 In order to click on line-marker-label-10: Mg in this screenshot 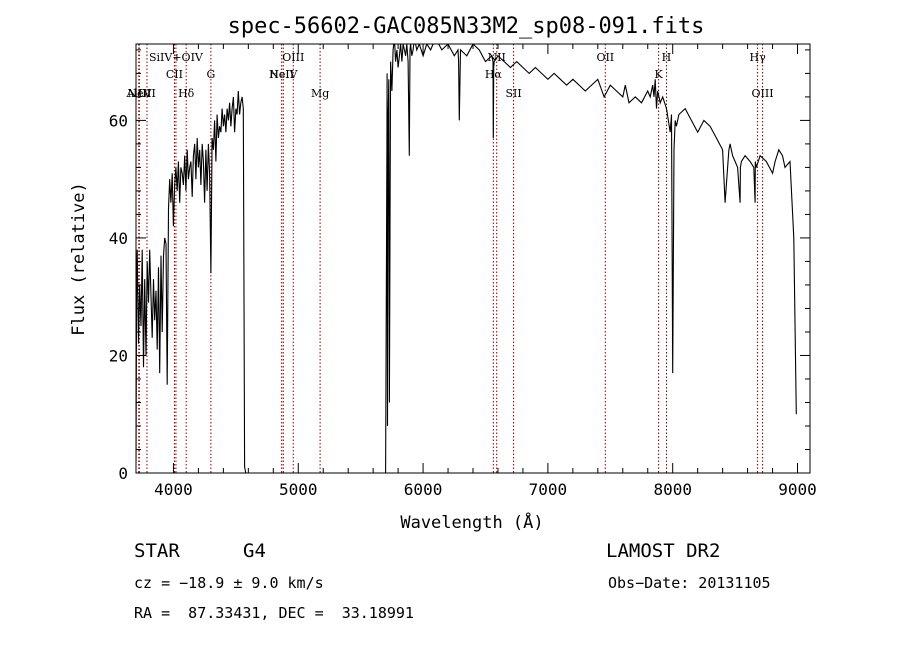, I will do `click(320, 93)`.